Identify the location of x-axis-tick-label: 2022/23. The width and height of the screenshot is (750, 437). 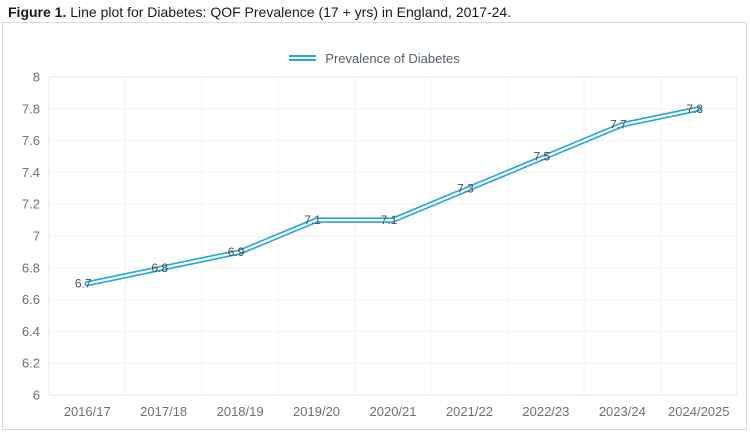
(545, 411).